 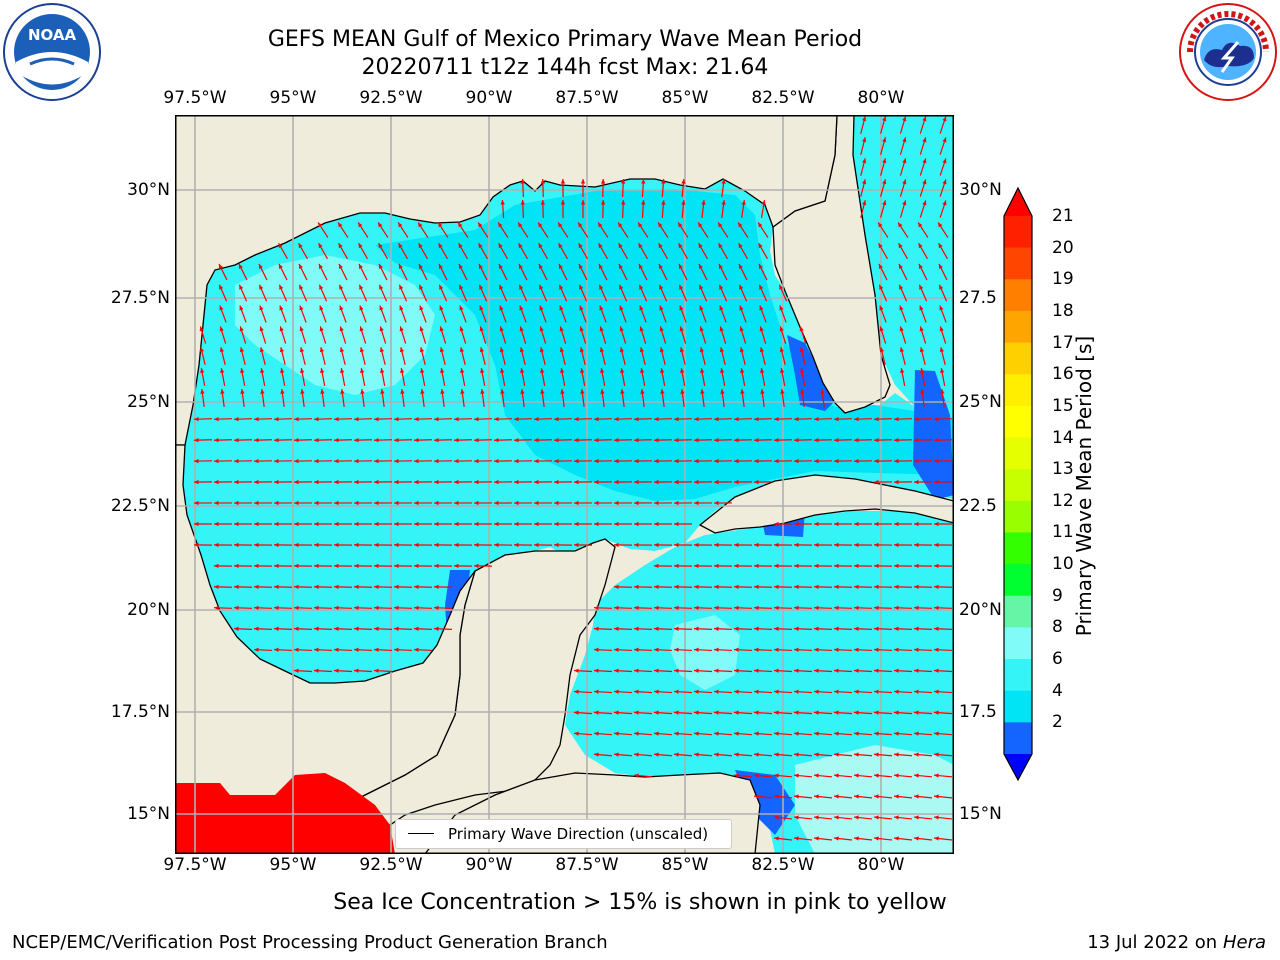 I want to click on chart-subtitle: 20220711 t12z 144h fcst Max: 21.64, so click(x=565, y=67).